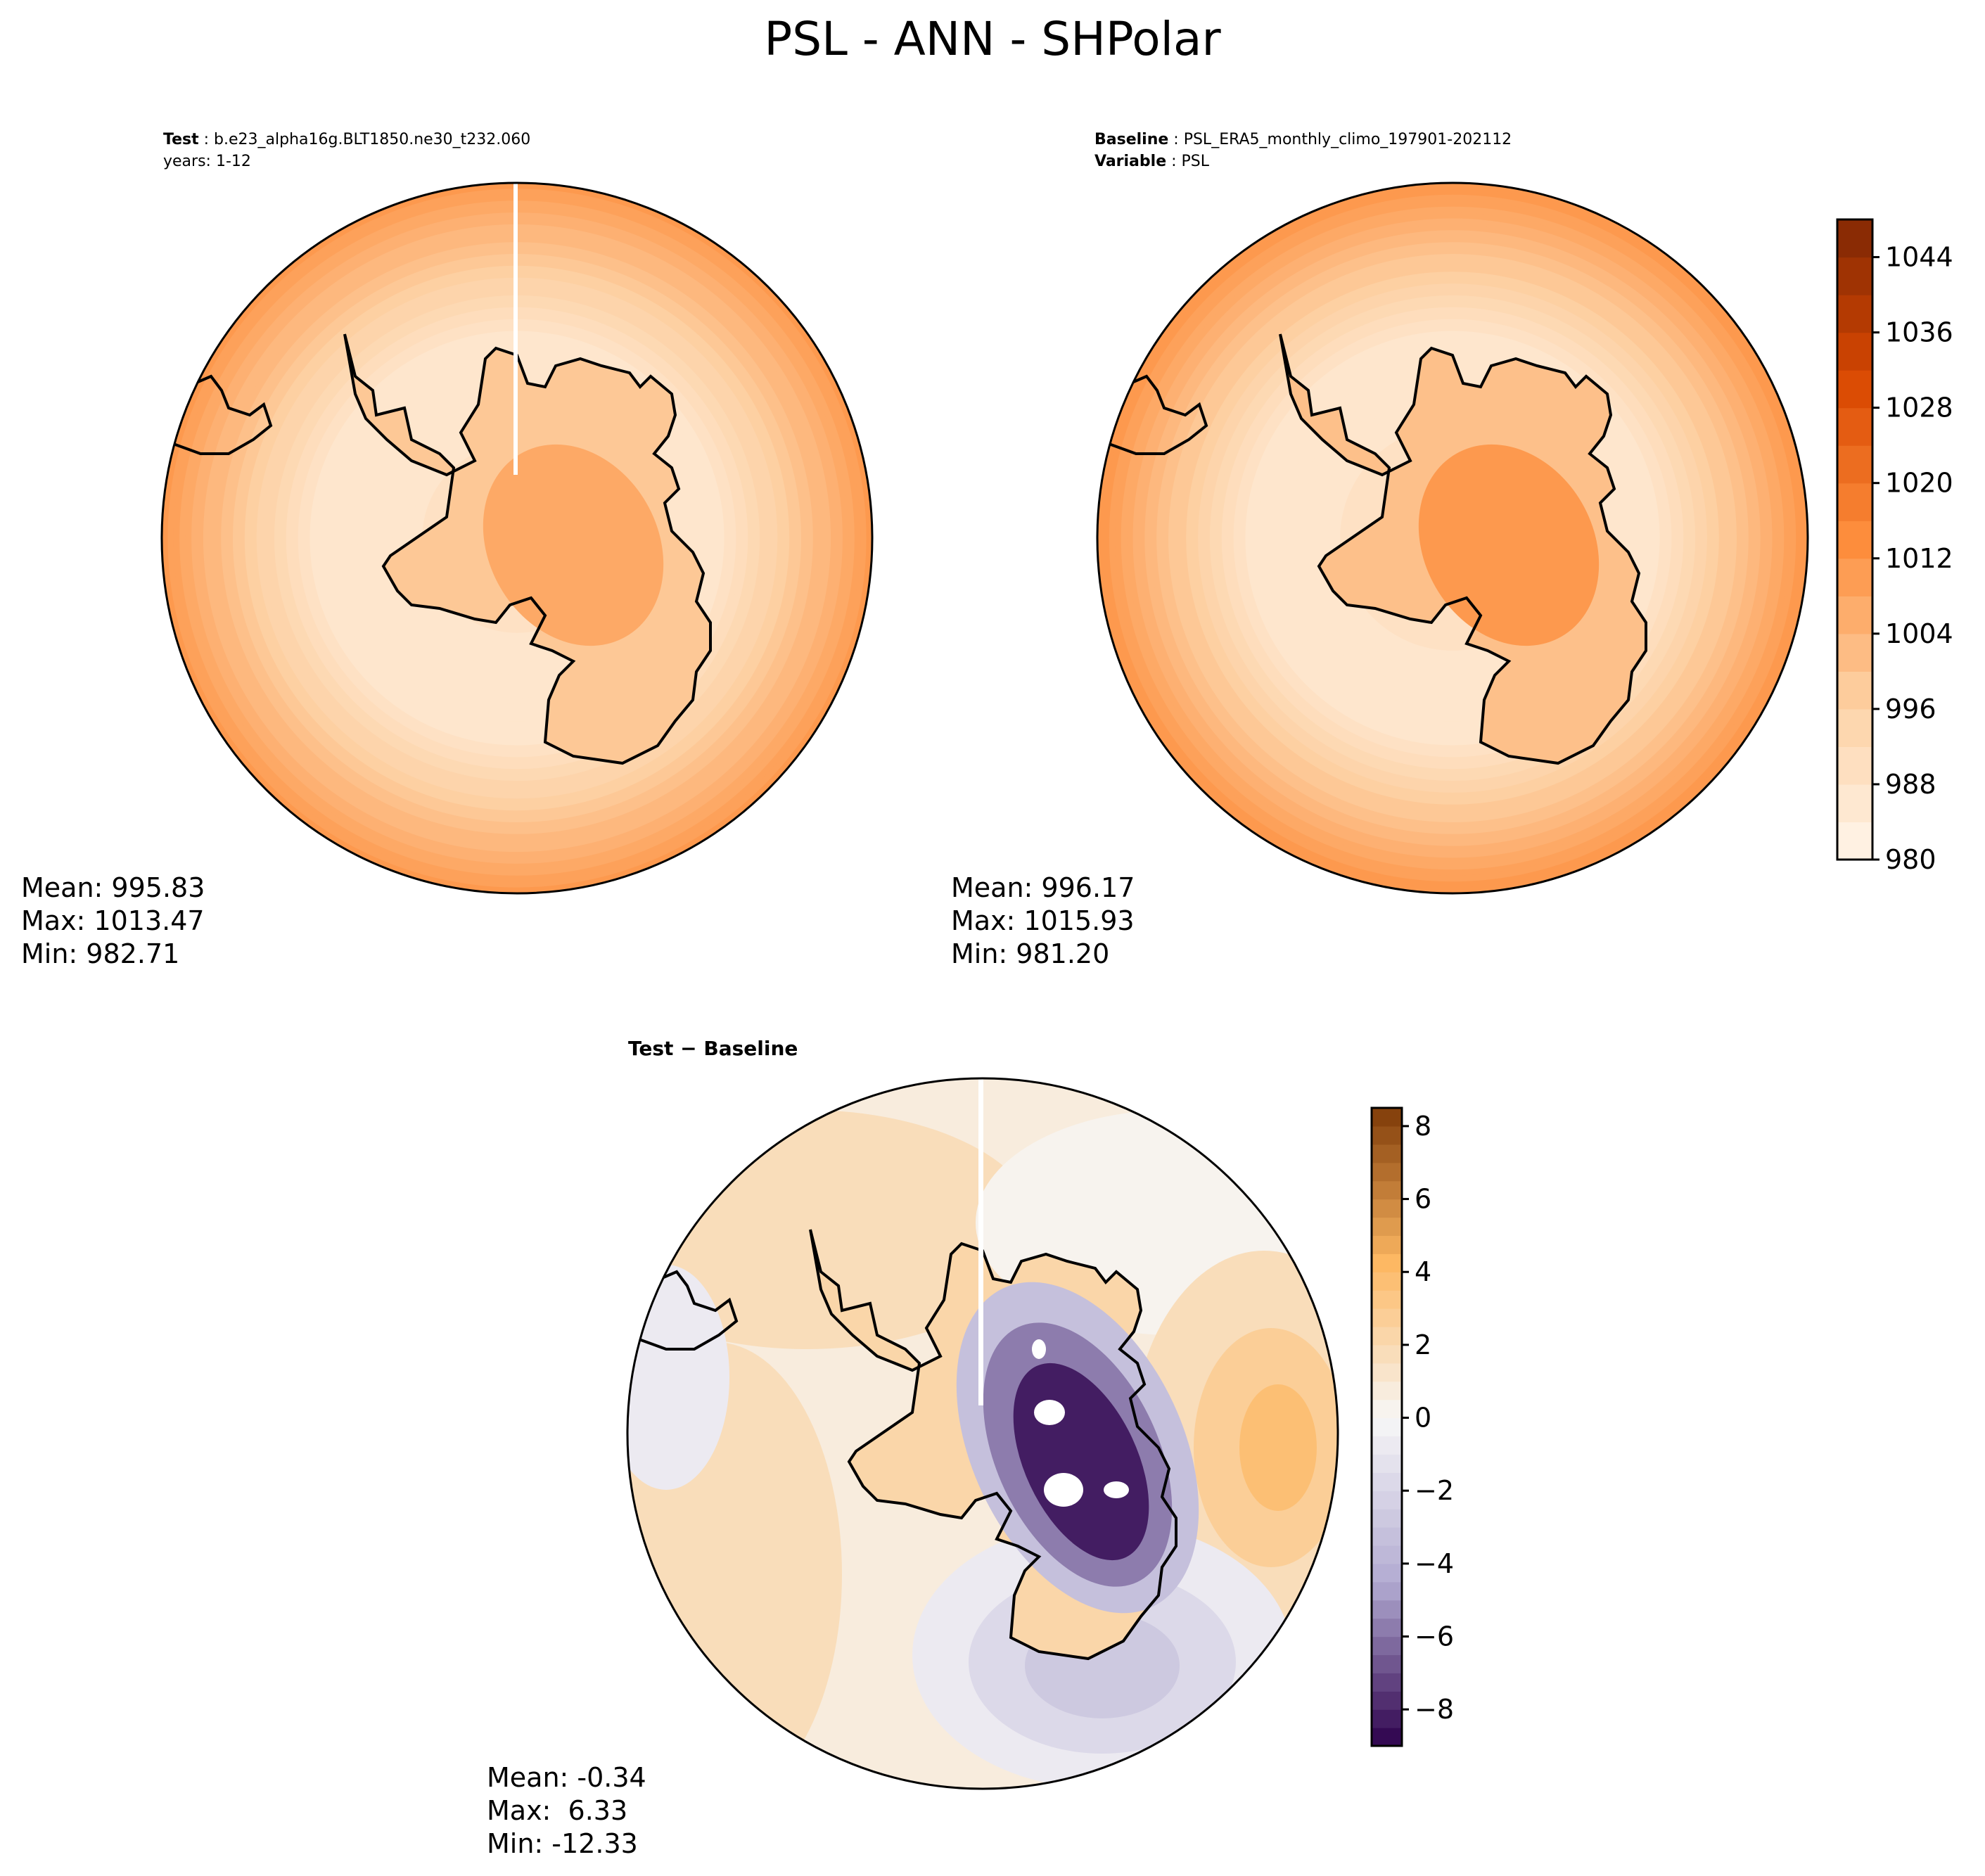 This screenshot has height=1876, width=1985. I want to click on difference-stat-max: Max: 6.33, so click(557, 1810).